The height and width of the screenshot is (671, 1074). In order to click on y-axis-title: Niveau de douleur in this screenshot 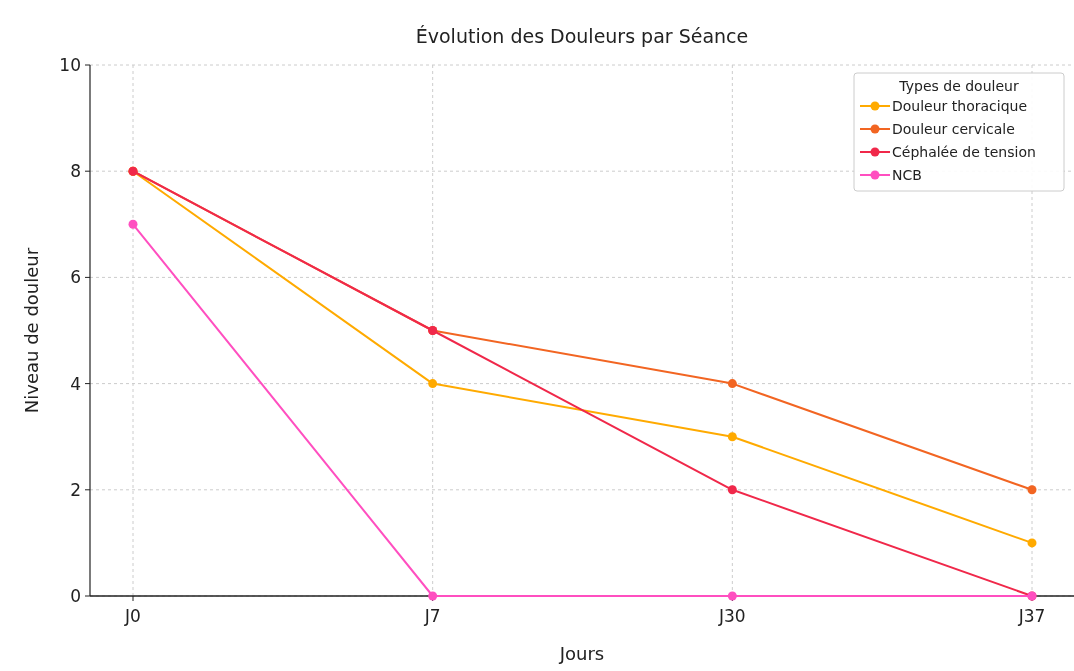, I will do `click(31, 330)`.